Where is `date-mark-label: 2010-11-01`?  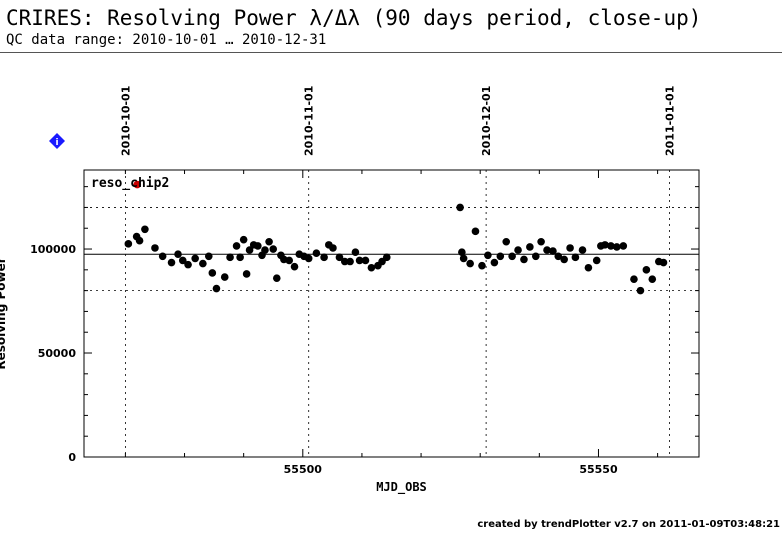 date-mark-label: 2010-11-01 is located at coordinates (309, 121).